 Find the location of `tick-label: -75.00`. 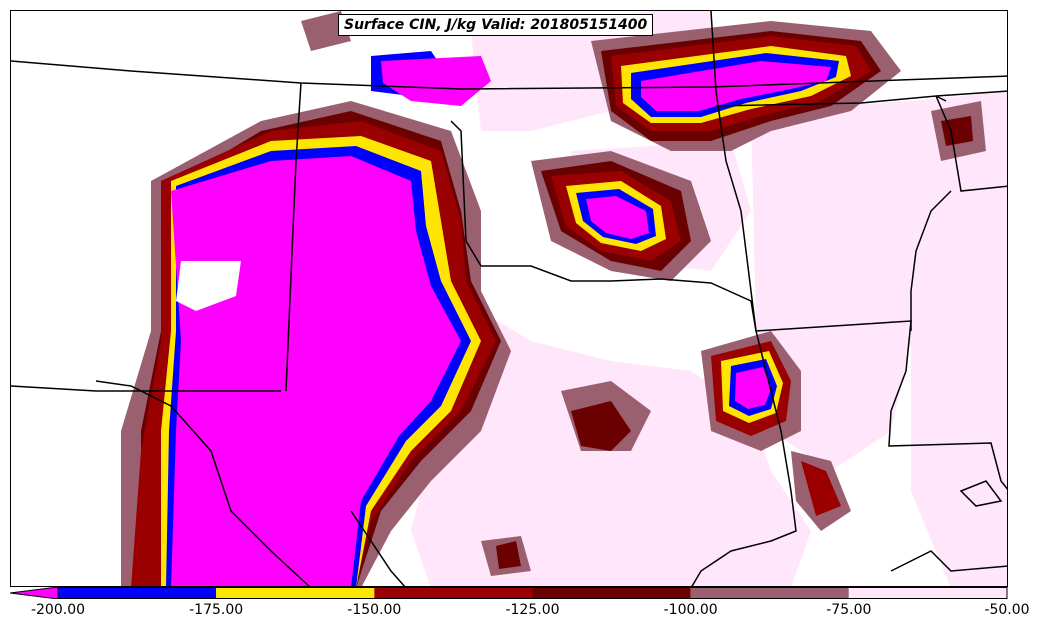

tick-label: -75.00 is located at coordinates (849, 610).